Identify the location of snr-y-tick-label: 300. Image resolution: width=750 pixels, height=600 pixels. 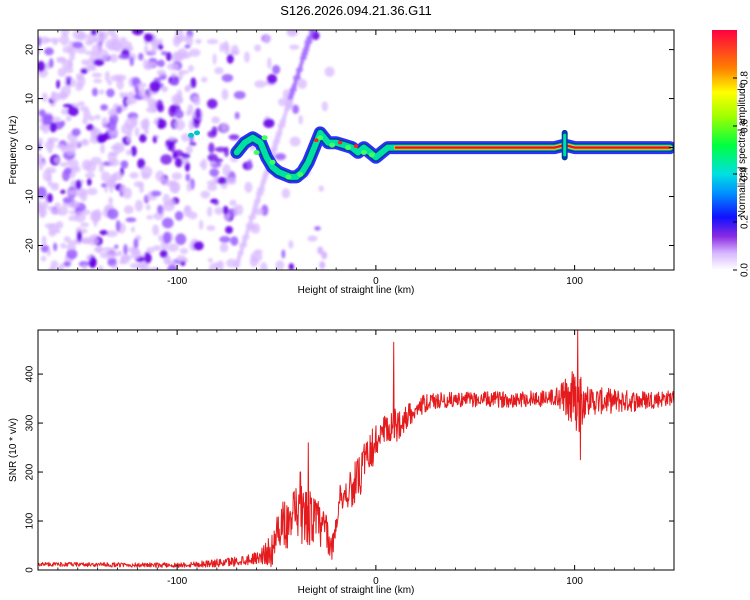
(30, 422).